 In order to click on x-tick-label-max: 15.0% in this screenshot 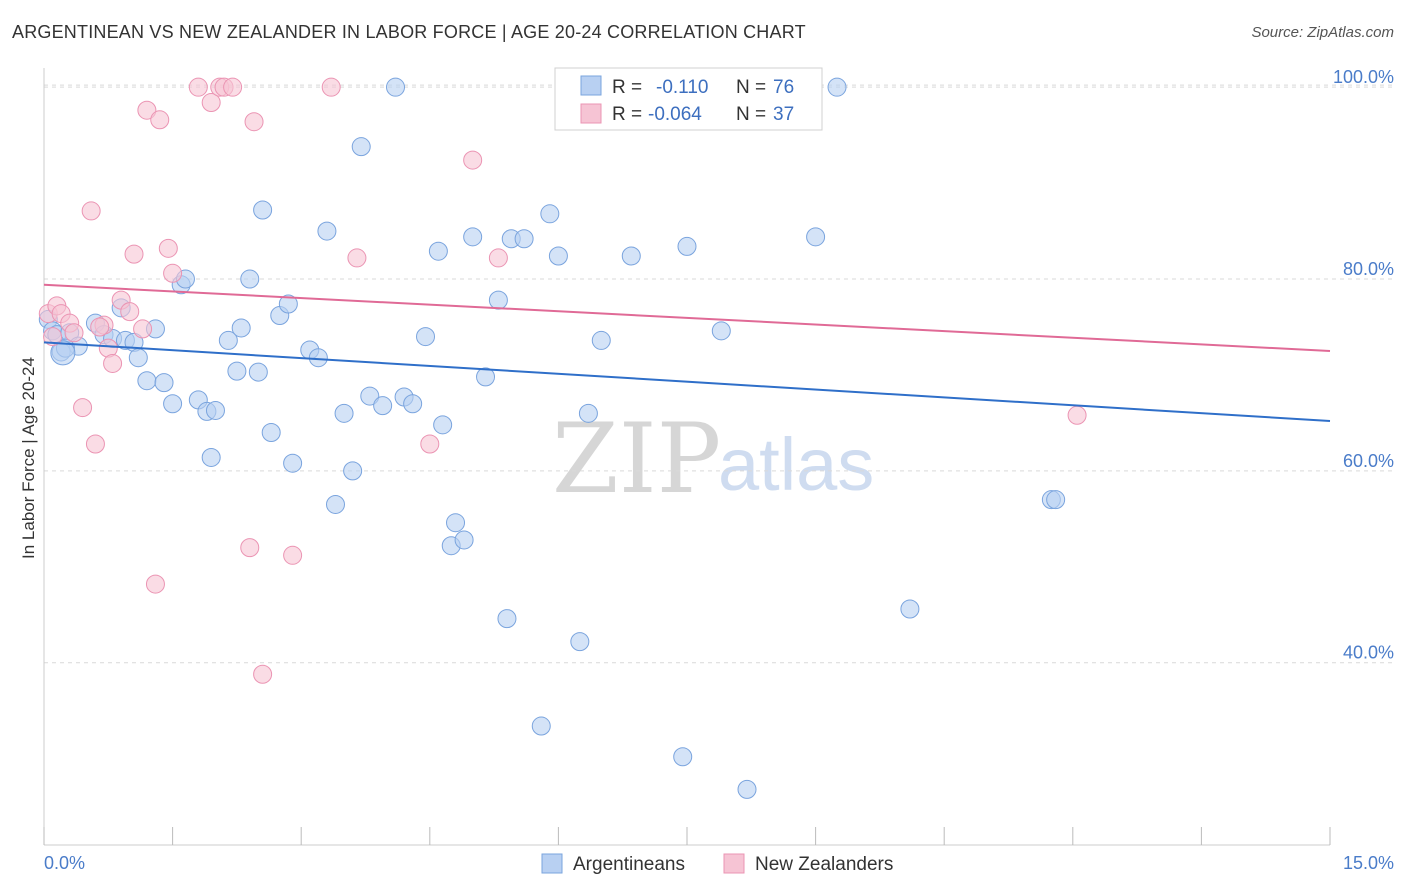, I will do `click(1368, 863)`.